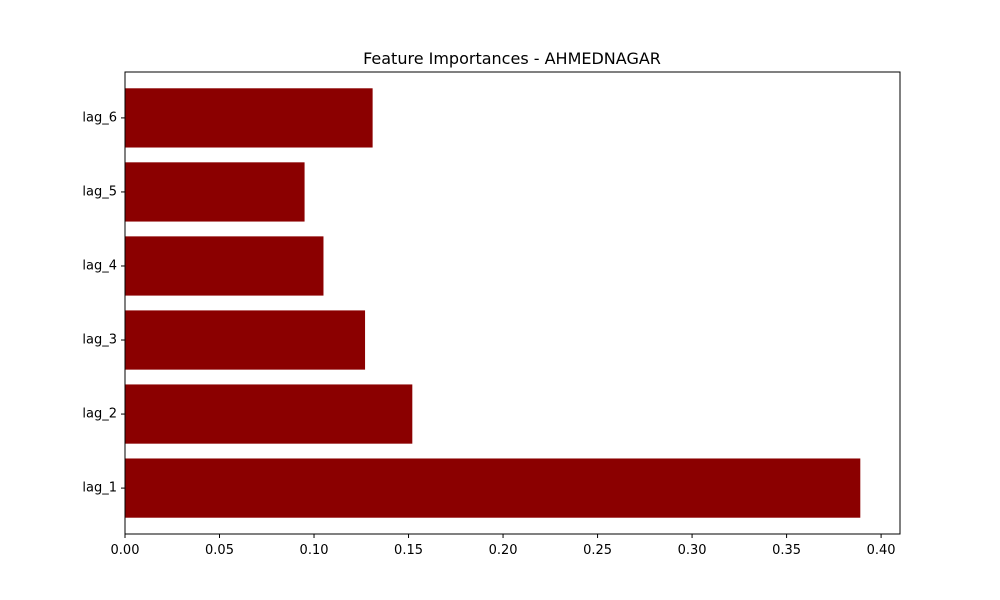 The width and height of the screenshot is (1000, 600). Describe the element at coordinates (881, 550) in the screenshot. I see `x-tick-label: 0.40` at that location.